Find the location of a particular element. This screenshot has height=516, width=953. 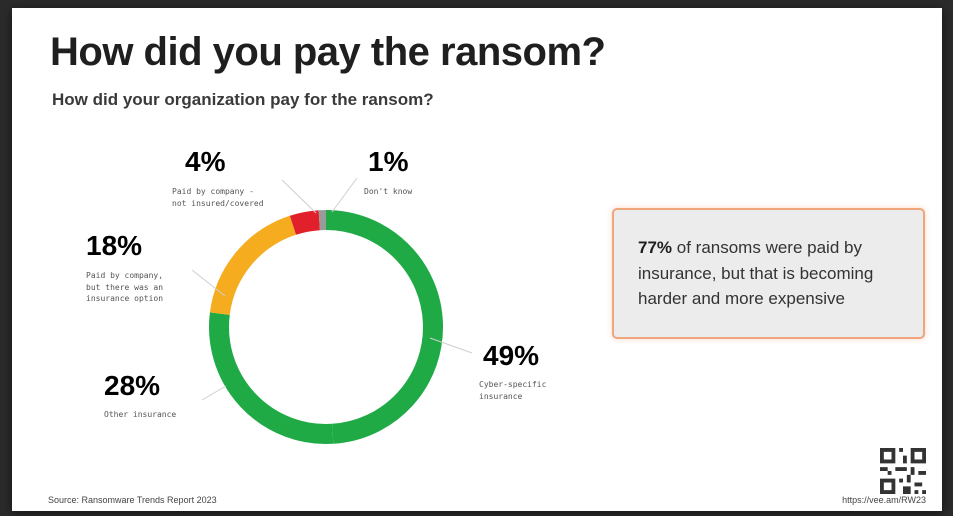

donut-slice-paid-not-insured is located at coordinates (305, 222).